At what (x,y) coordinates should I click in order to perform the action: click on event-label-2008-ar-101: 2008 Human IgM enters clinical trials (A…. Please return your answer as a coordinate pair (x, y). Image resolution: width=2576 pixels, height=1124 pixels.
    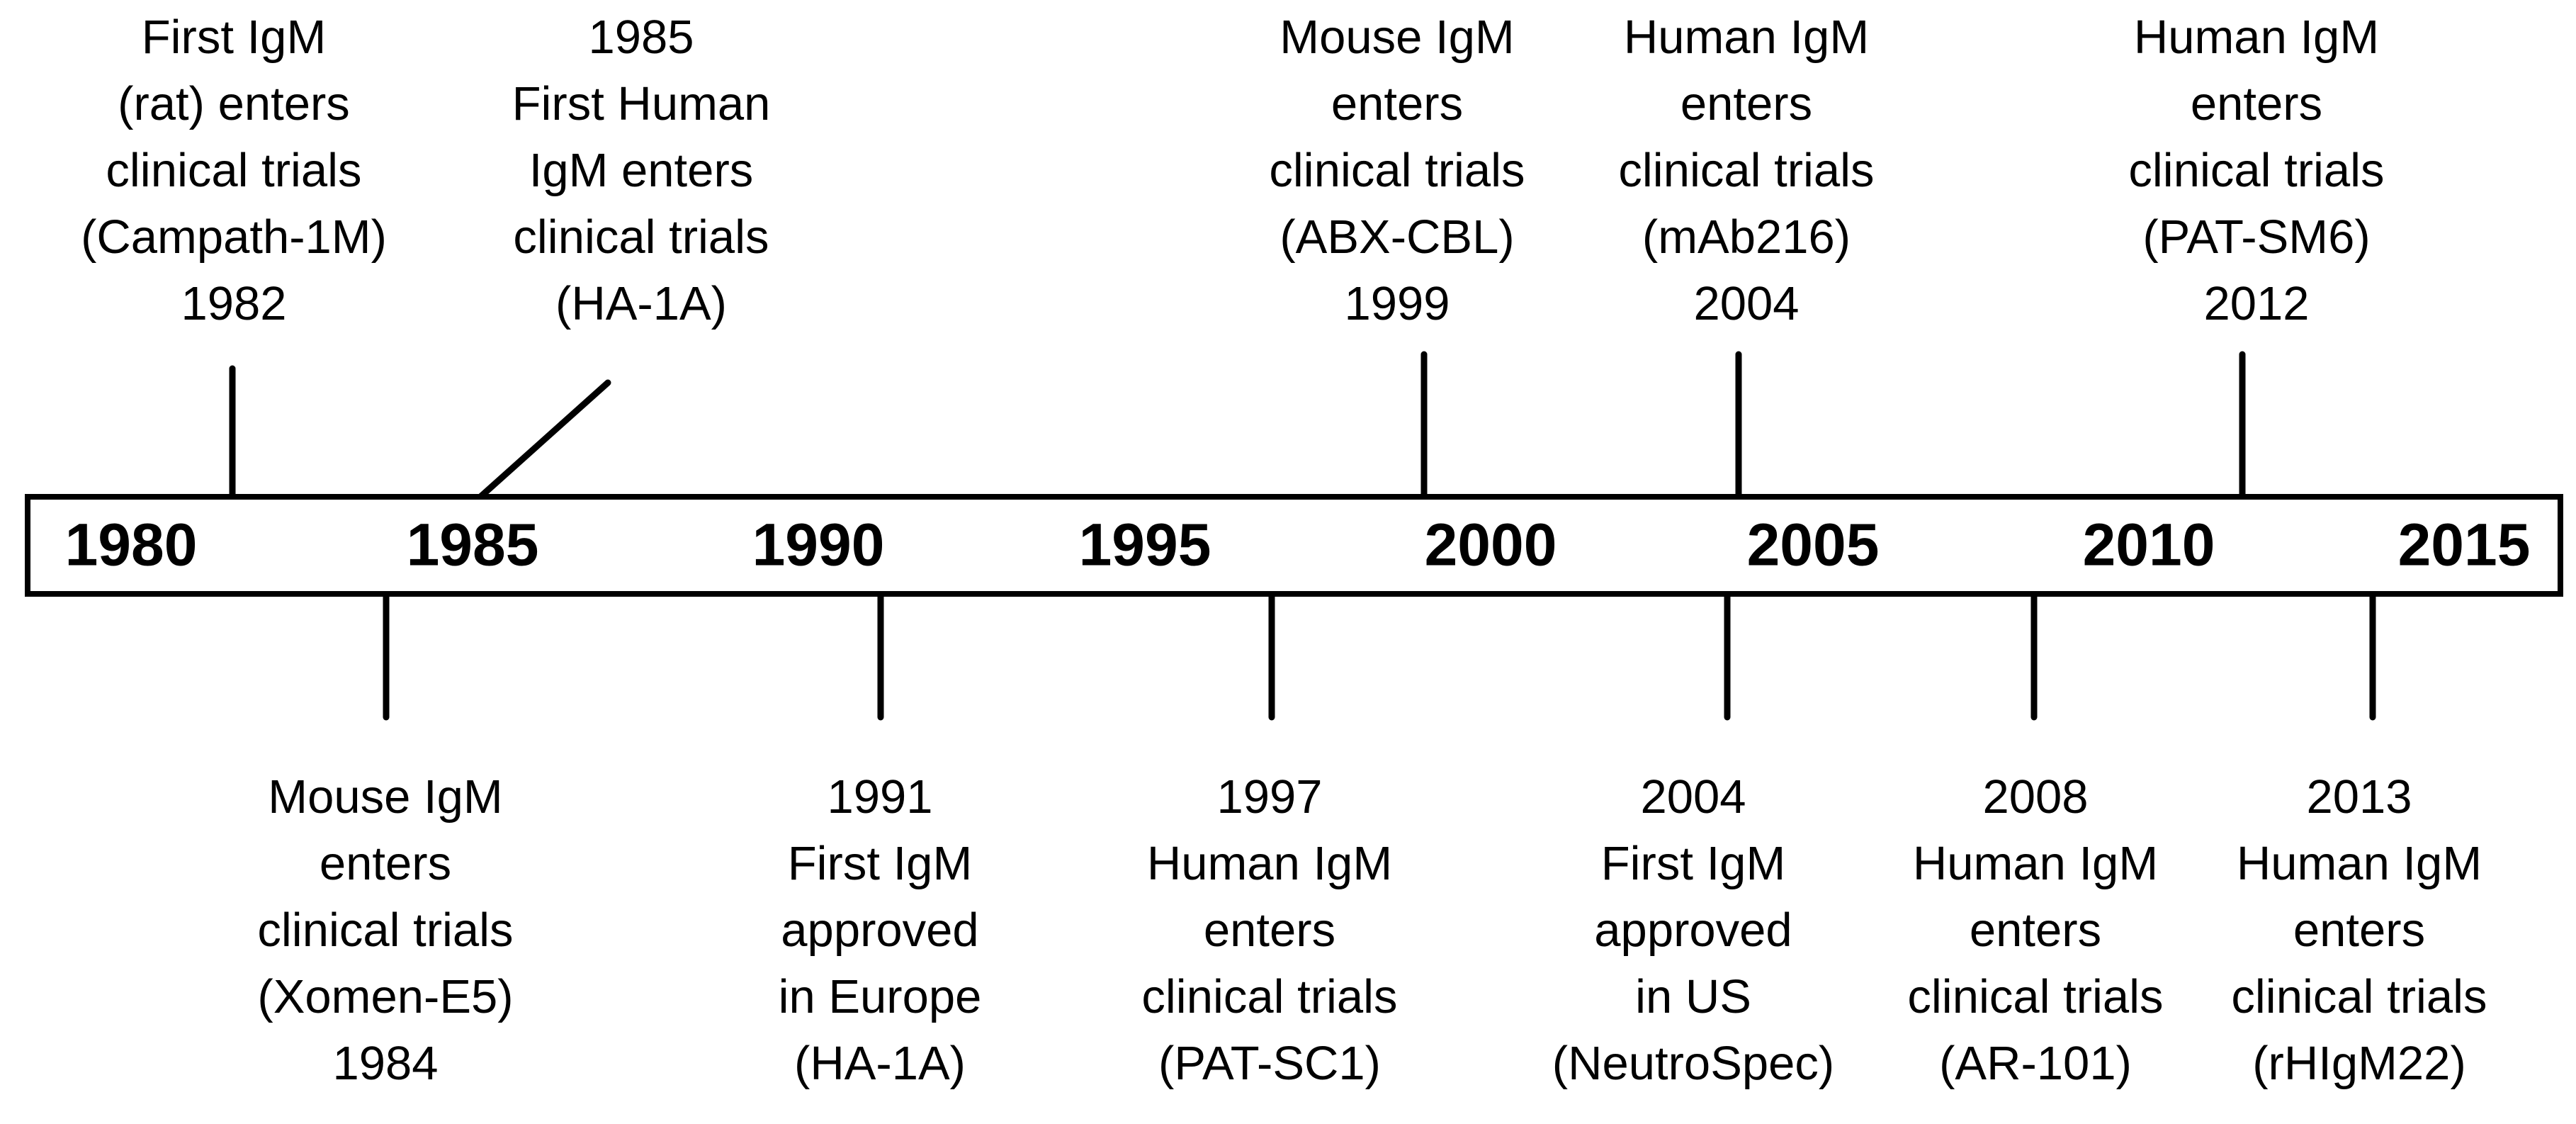
    Looking at the image, I should click on (2035, 930).